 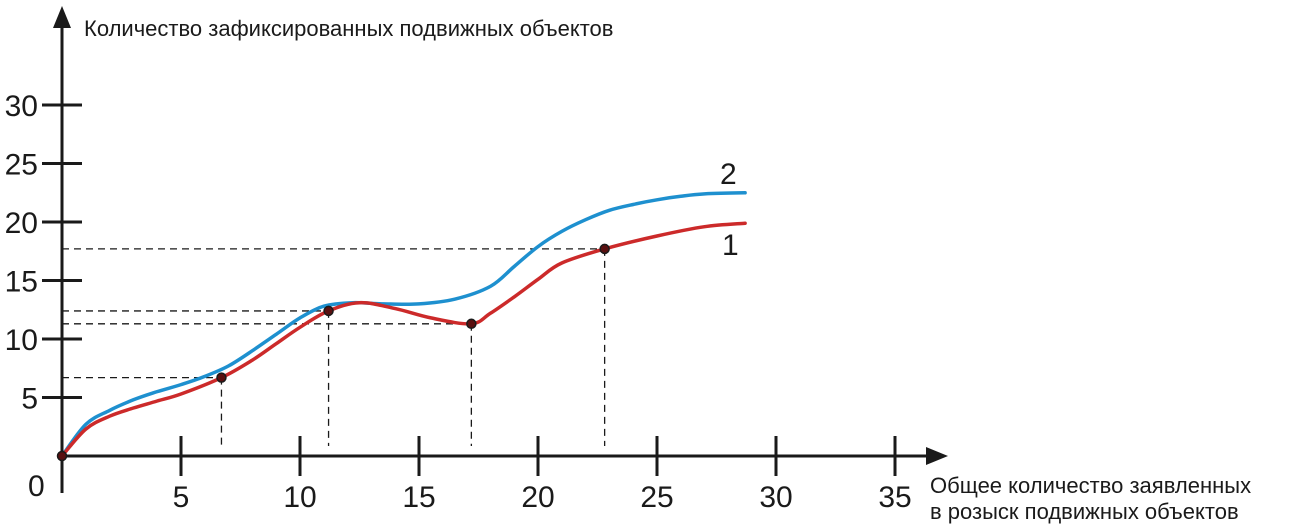 I want to click on x-tick-label-20: 20, so click(x=537, y=497).